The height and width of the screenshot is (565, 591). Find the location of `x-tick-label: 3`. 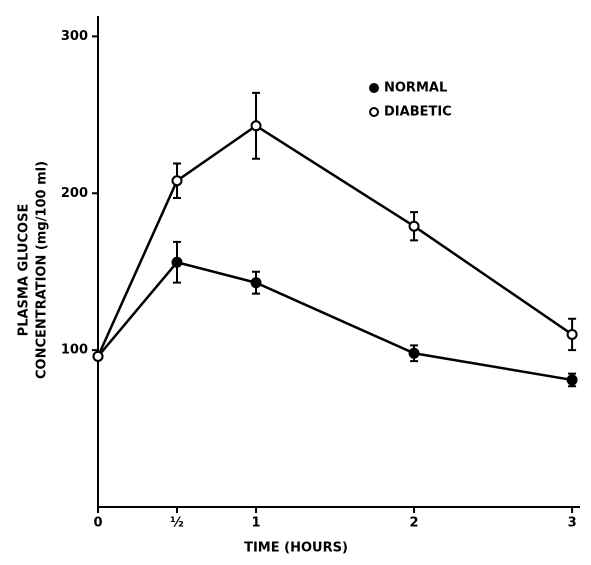

x-tick-label: 3 is located at coordinates (572, 523).